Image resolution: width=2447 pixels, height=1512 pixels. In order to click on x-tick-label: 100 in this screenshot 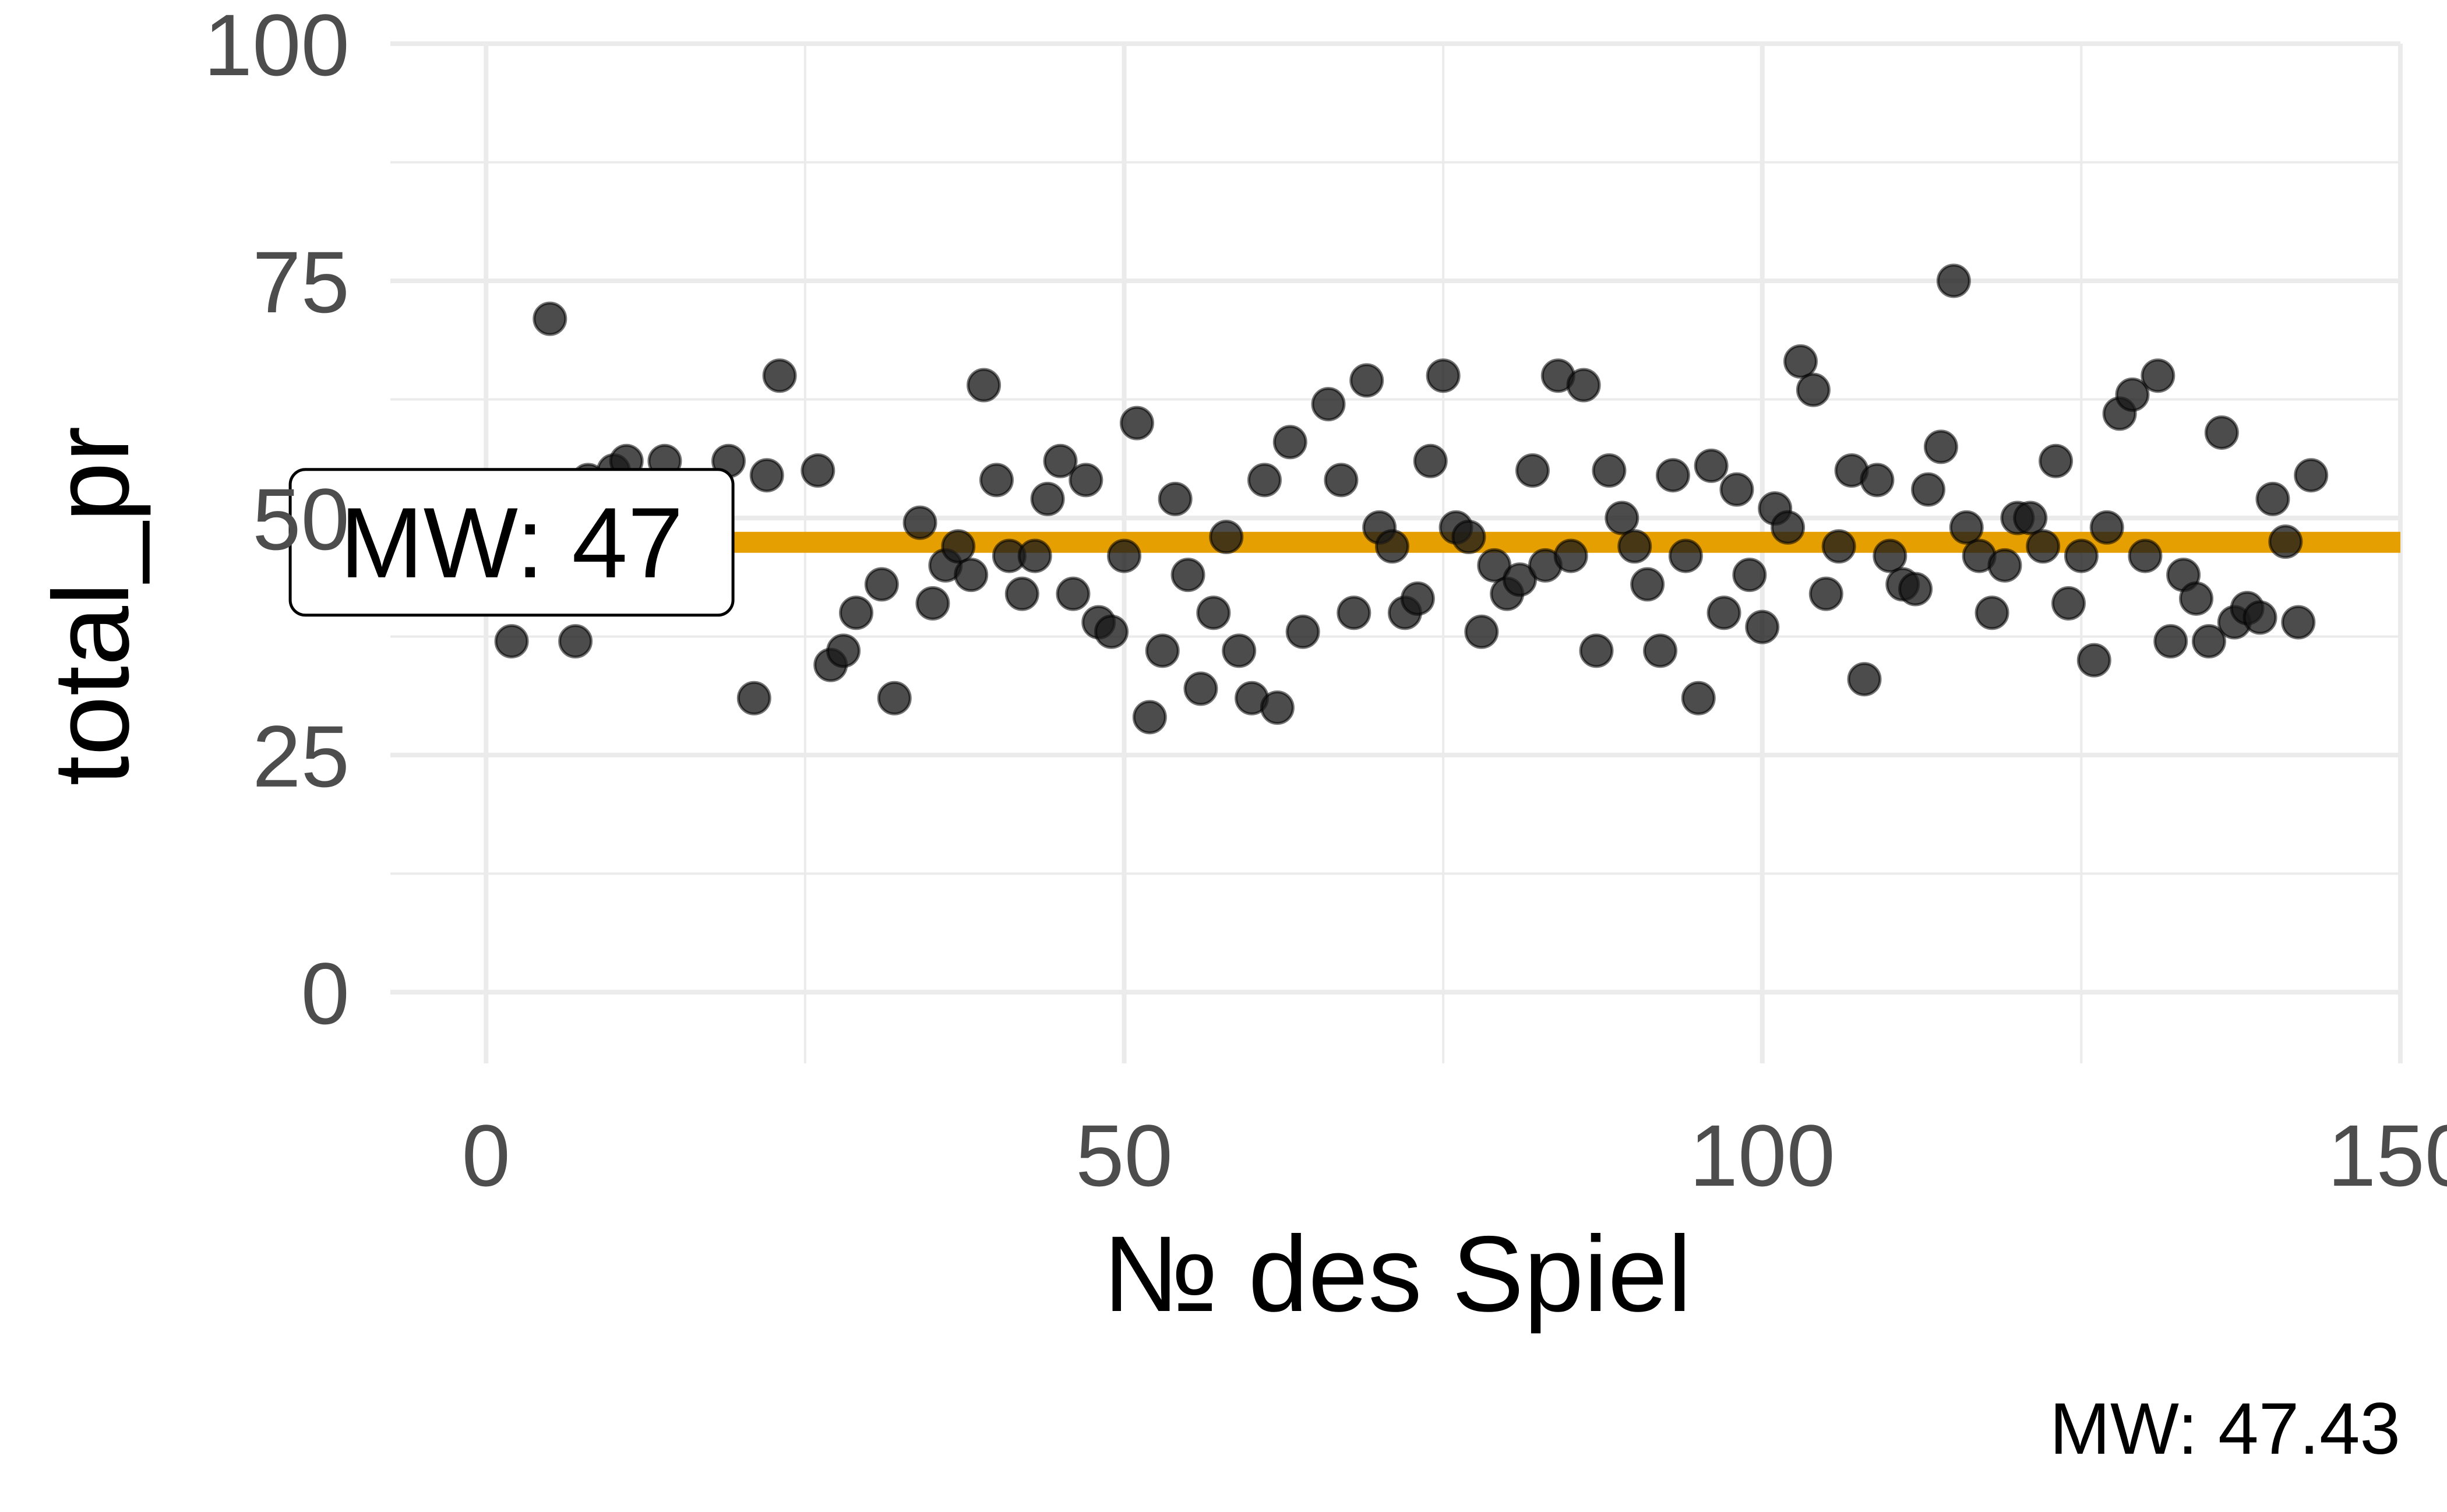, I will do `click(1762, 1155)`.